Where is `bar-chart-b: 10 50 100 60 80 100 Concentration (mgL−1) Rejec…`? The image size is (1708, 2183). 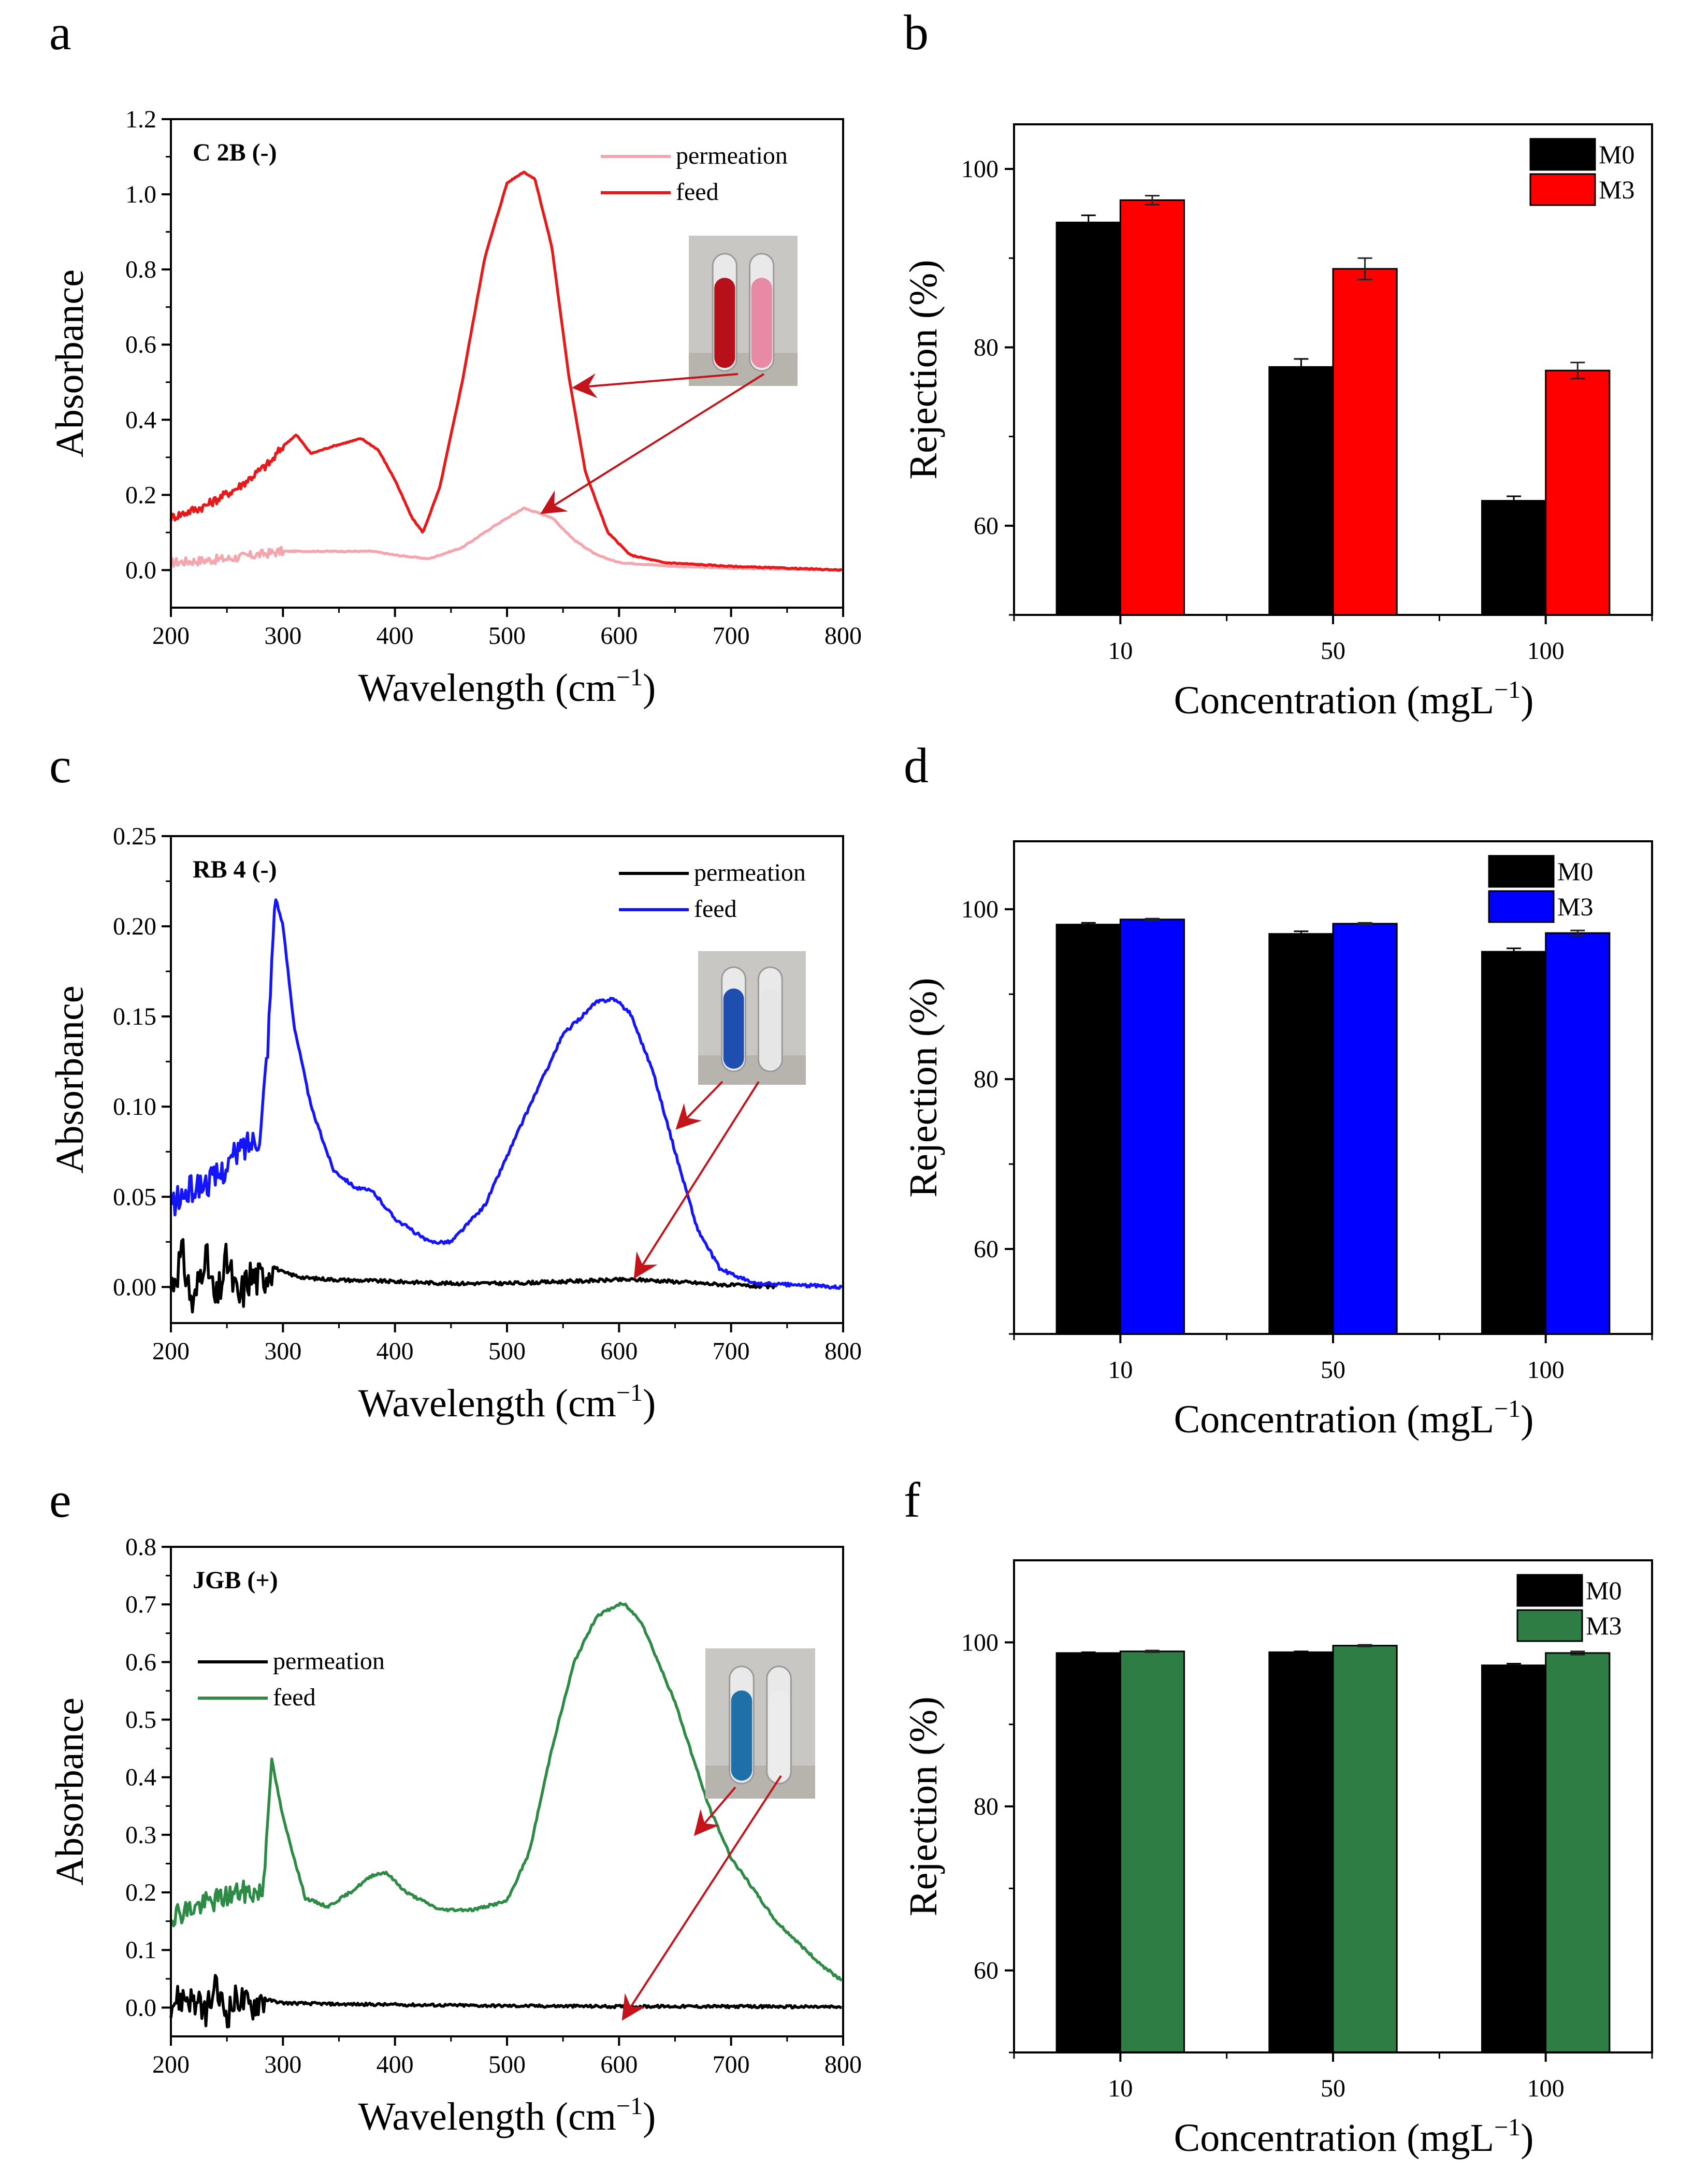 bar-chart-b: 10 50 100 60 80 100 Concentration (mgL−1) Rejec… is located at coordinates (1278, 422).